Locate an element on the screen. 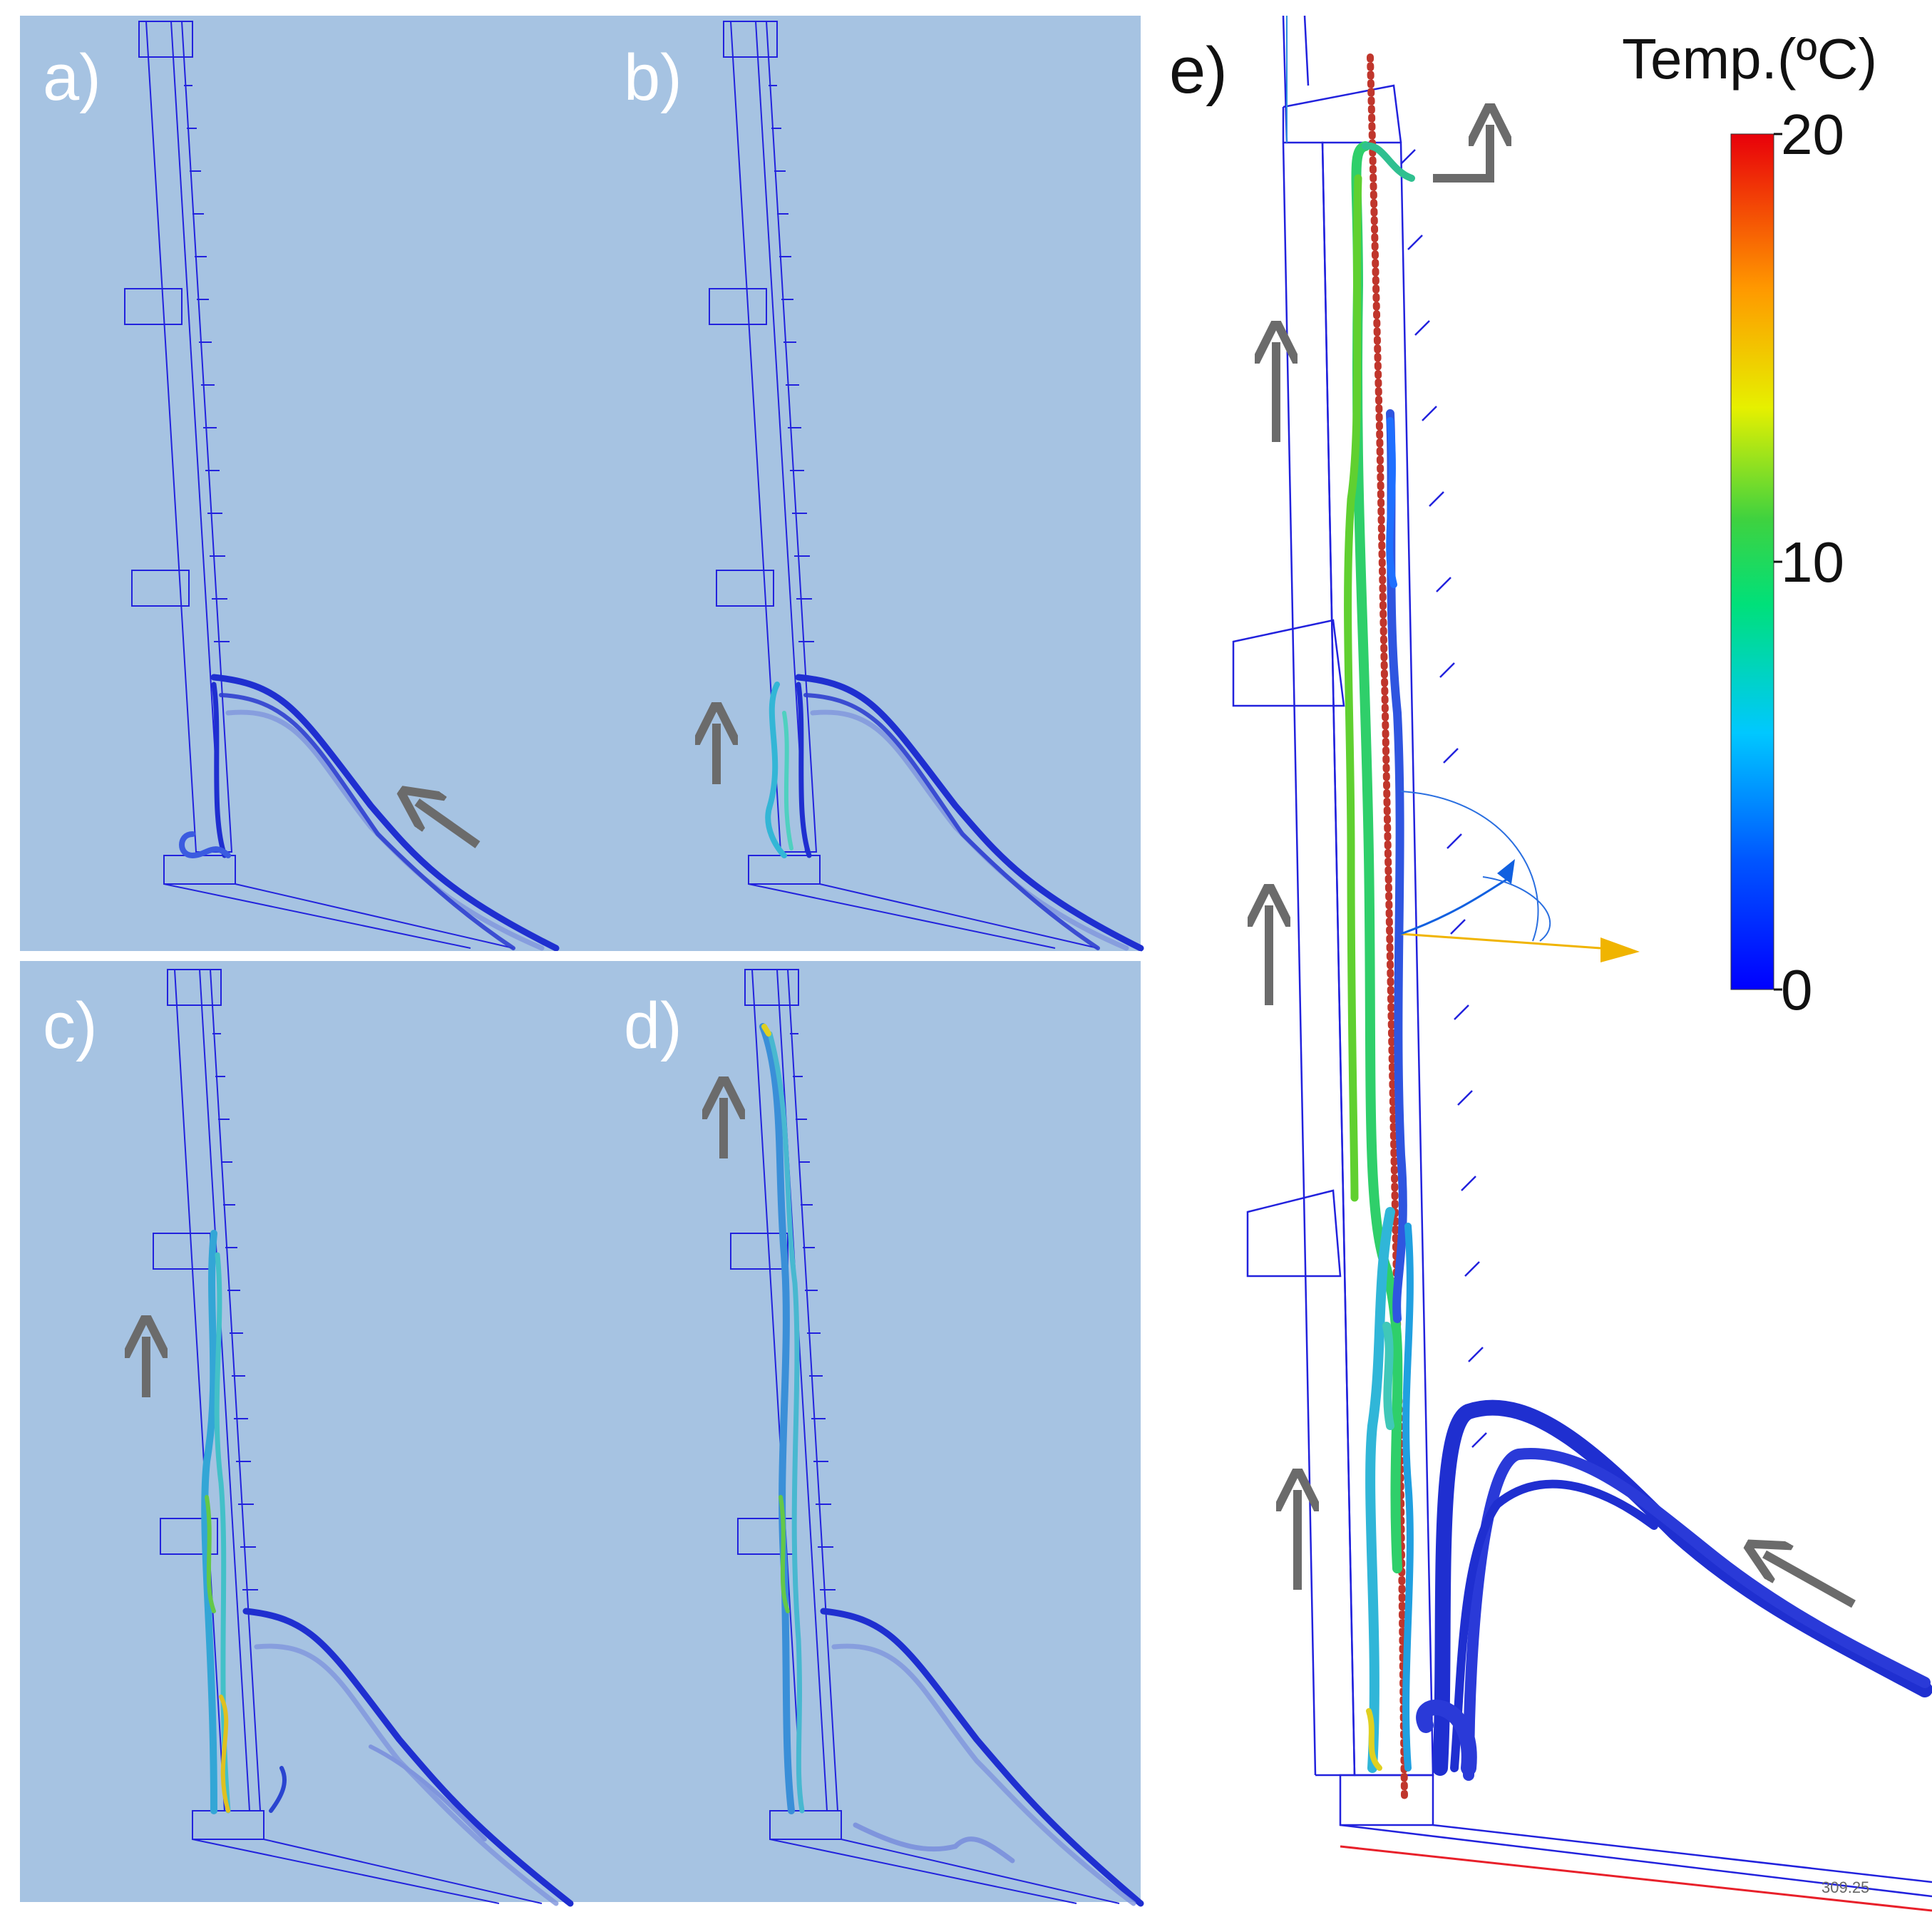 The height and width of the screenshot is (1917, 1932). panel-e-arrow-outlet is located at coordinates (1461, 154).